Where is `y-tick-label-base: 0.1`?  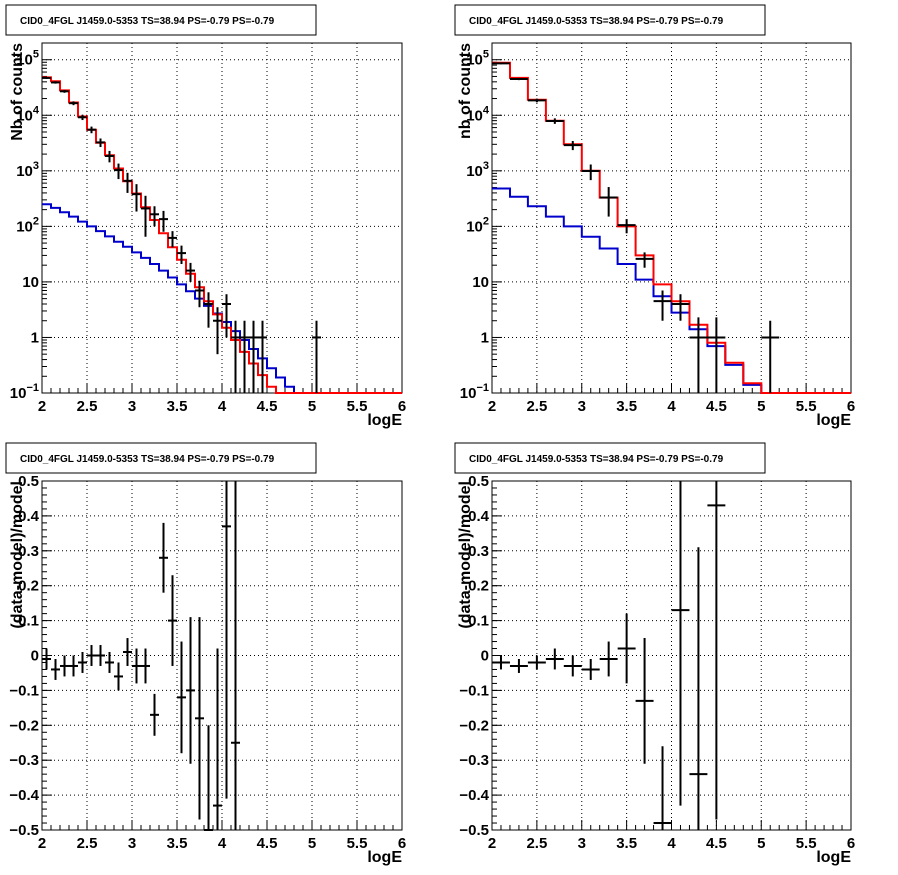
y-tick-label-base: 0.1 is located at coordinates (478, 621).